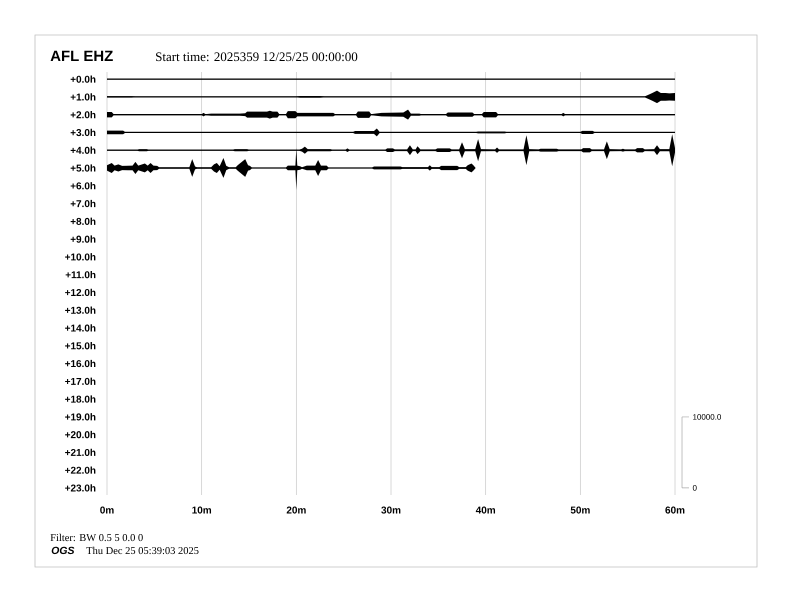  Describe the element at coordinates (202, 510) in the screenshot. I see `x-tick-label: 10m` at that location.